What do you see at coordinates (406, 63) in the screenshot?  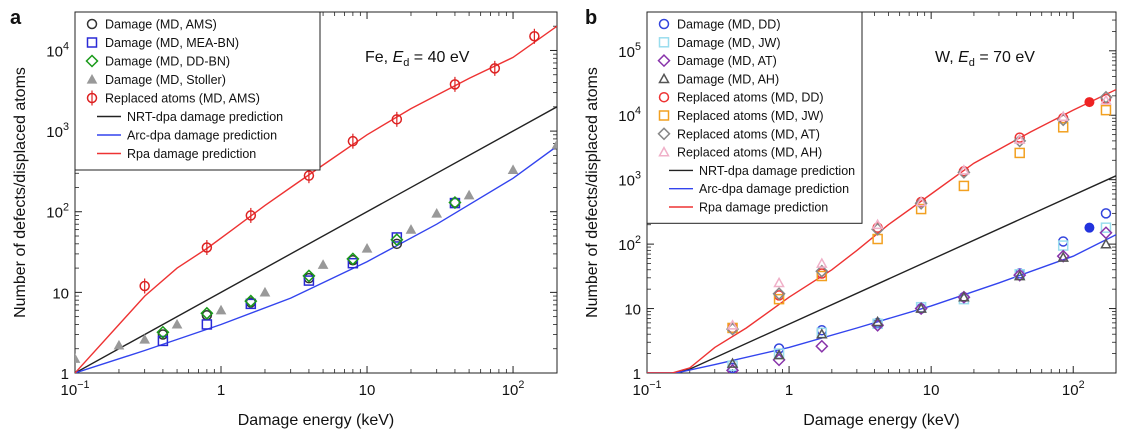 I see `annotation-subscript: d` at bounding box center [406, 63].